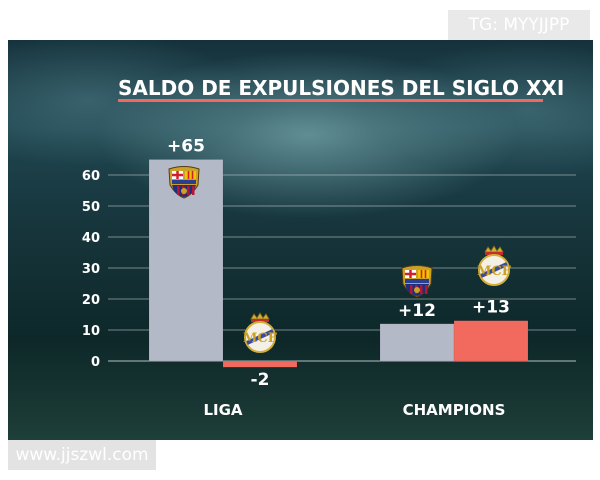  I want to click on y-tick-label: 10, so click(91, 331).